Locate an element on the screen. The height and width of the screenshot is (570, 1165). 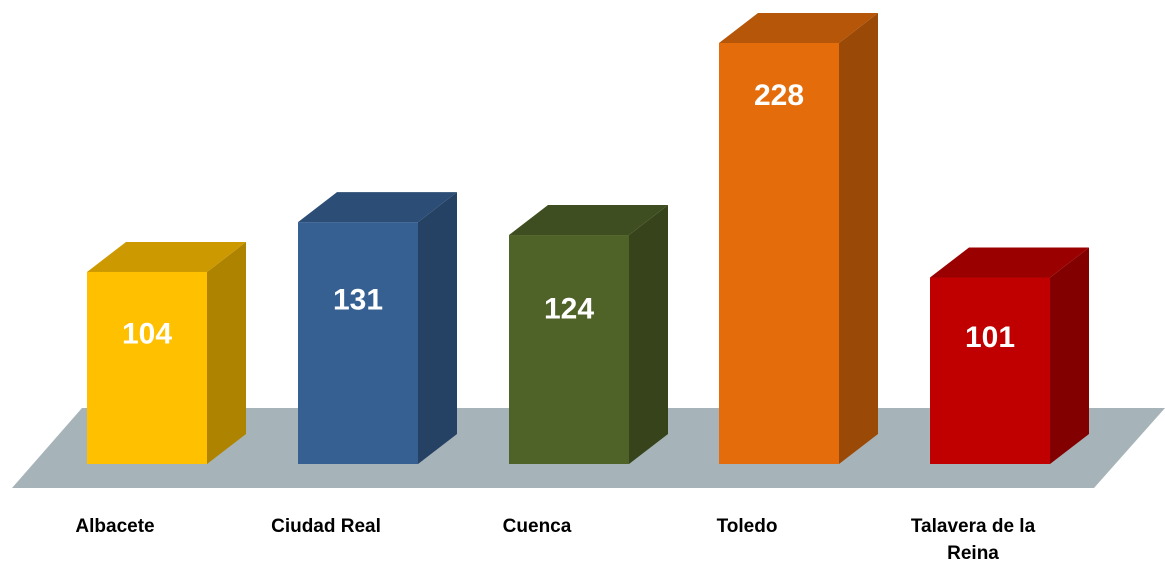
bar-talavera-de-la-reina is located at coordinates (1009, 355).